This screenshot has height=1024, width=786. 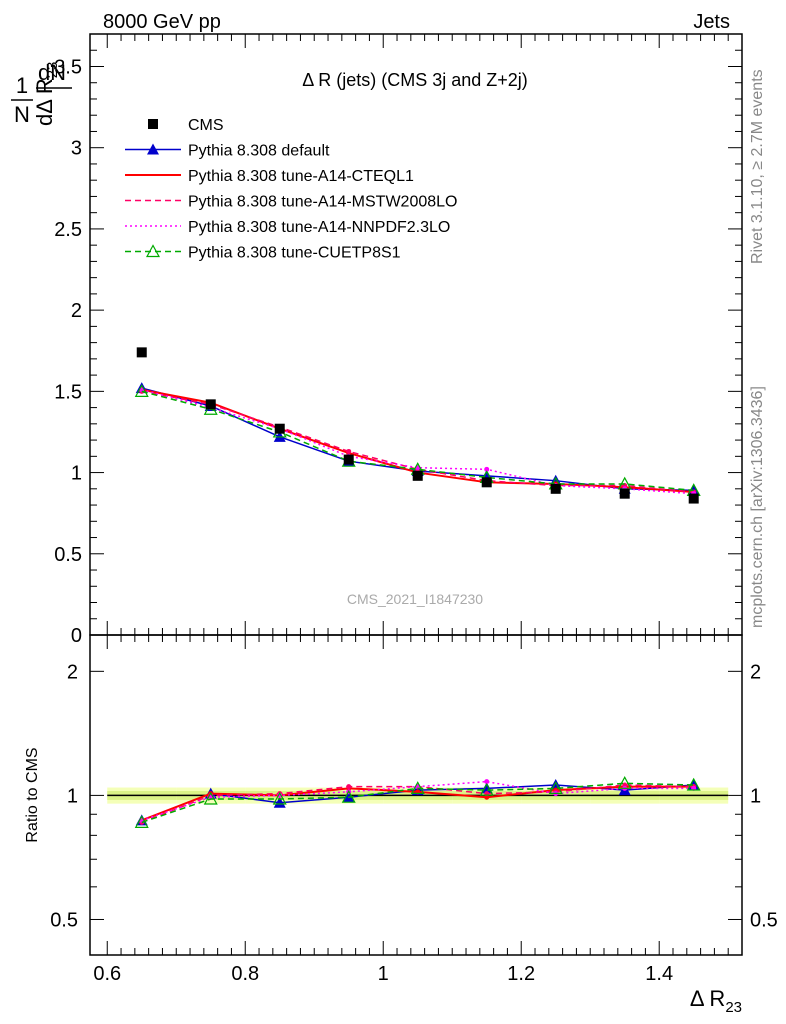 I want to click on rivet-version-label: Rivet 3.1.10, ≥ 2.7M events, so click(x=757, y=166).